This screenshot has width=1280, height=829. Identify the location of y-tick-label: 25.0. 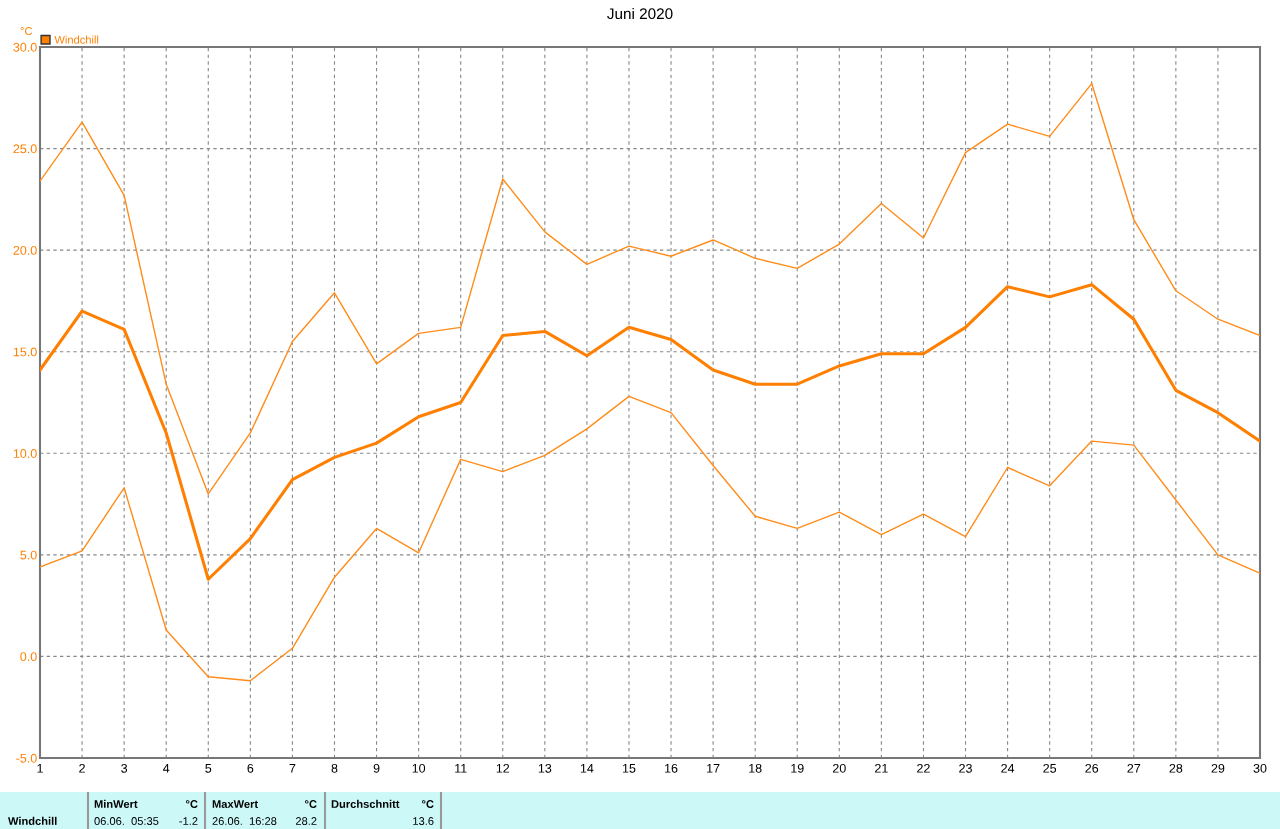
(25, 149).